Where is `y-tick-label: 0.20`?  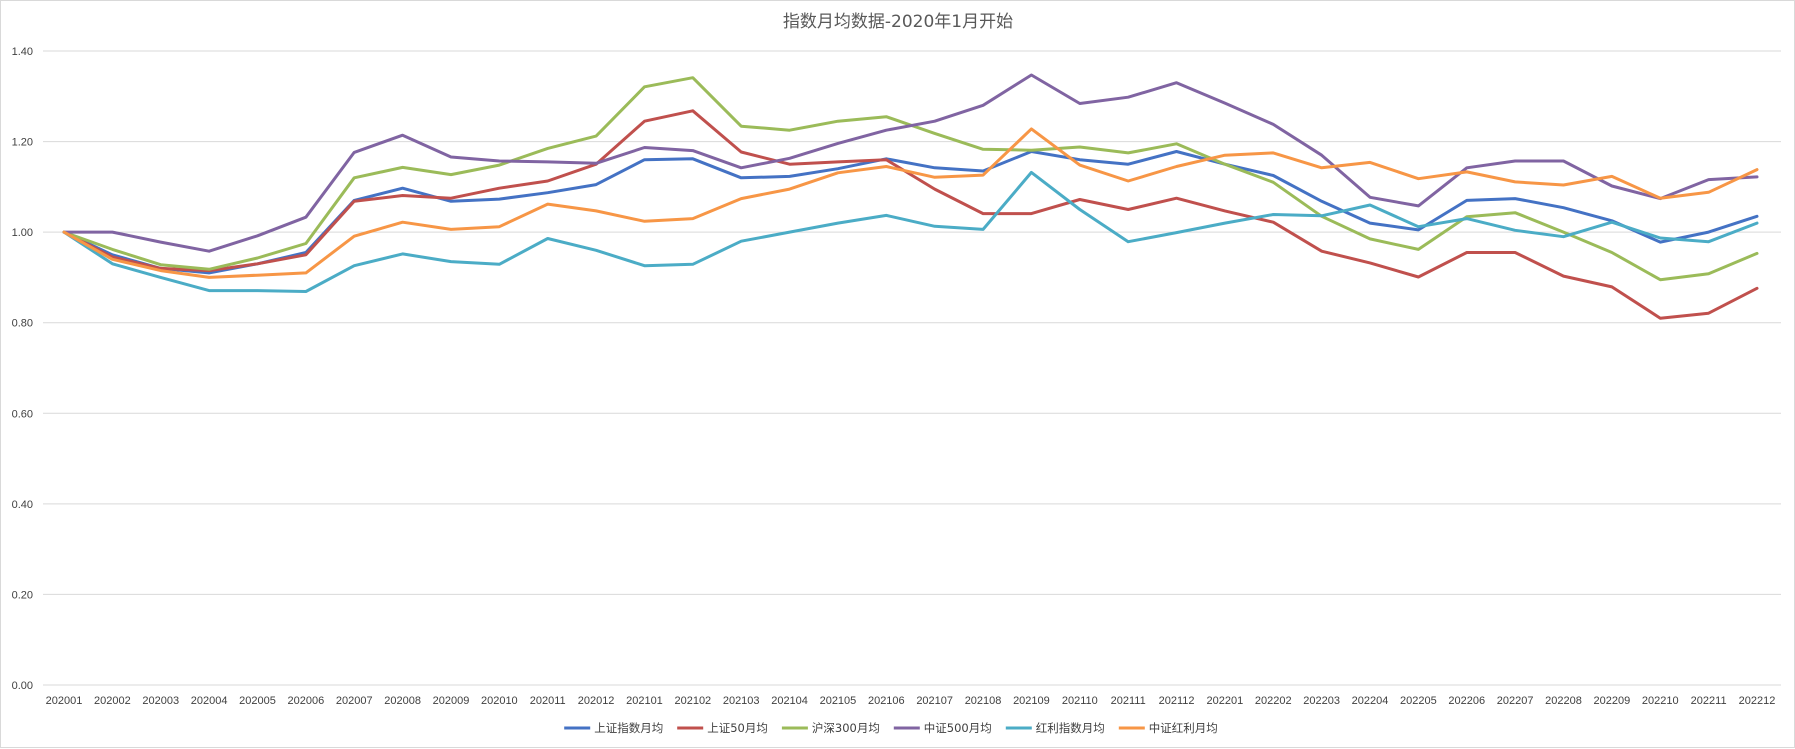
y-tick-label: 0.20 is located at coordinates (22, 595).